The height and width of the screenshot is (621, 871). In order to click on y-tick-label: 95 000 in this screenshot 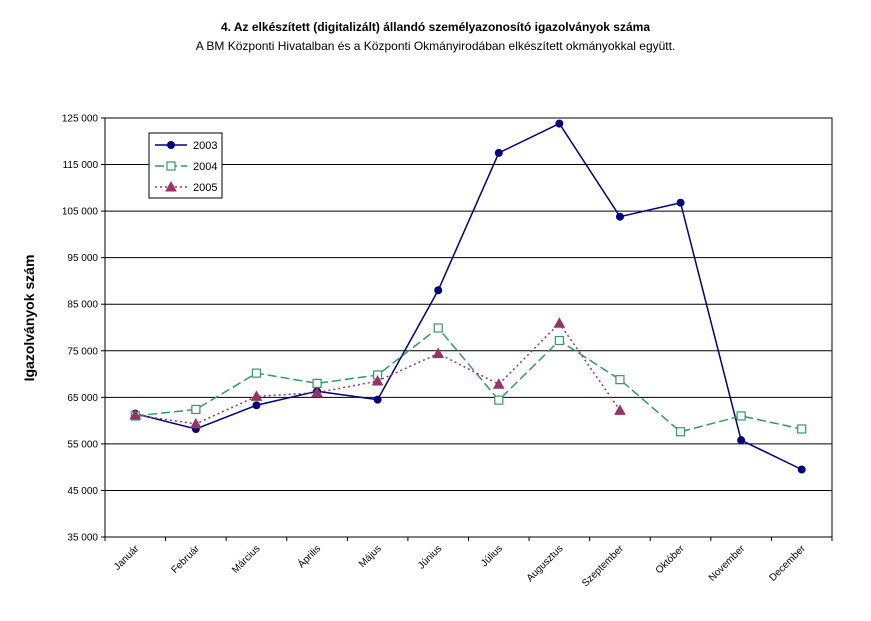, I will do `click(82, 258)`.